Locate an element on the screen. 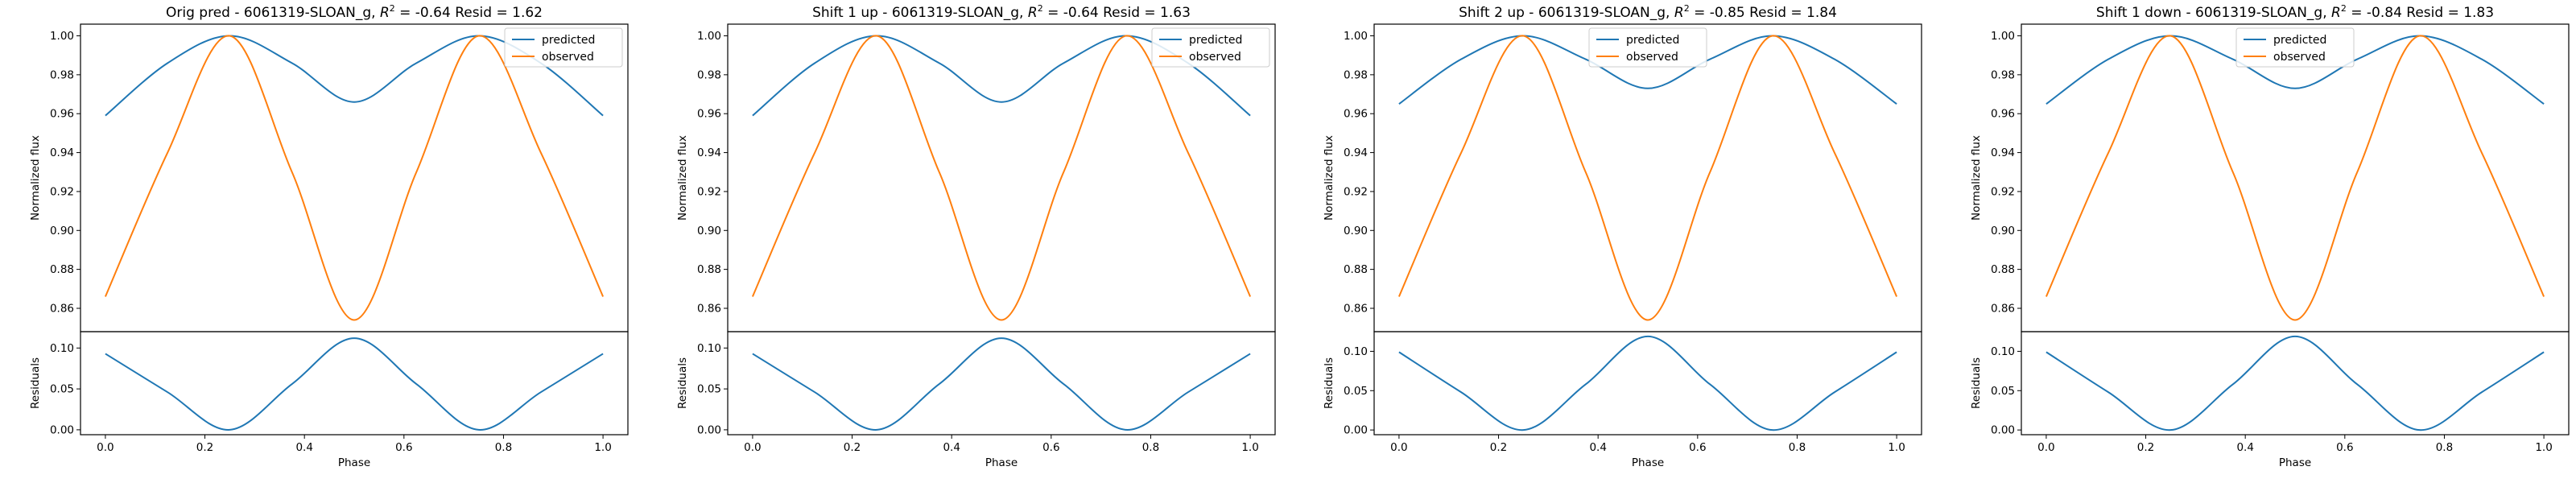 This screenshot has height=483, width=2576. title-text: Orig pred - 6061319-SLOAN_g, is located at coordinates (273, 13).